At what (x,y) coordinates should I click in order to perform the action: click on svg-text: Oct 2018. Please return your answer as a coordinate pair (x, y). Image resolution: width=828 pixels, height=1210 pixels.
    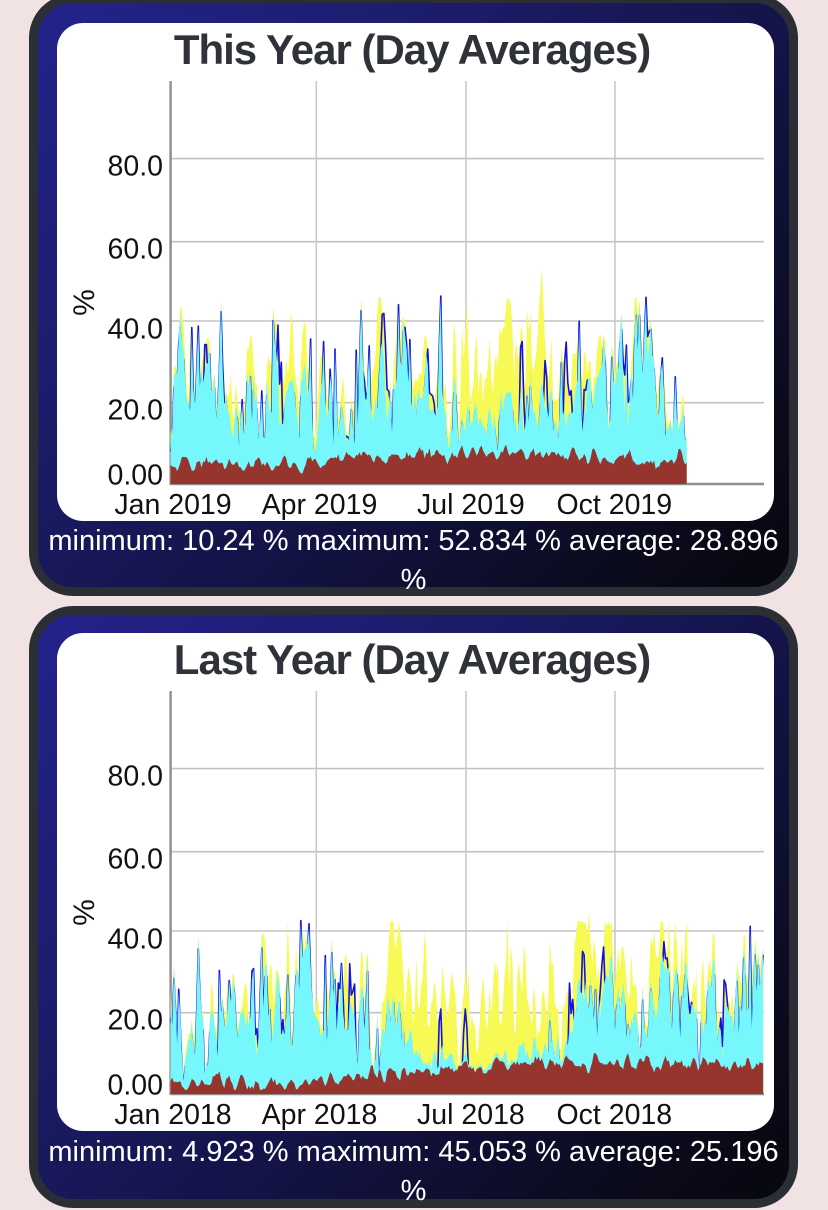
    Looking at the image, I should click on (614, 1115).